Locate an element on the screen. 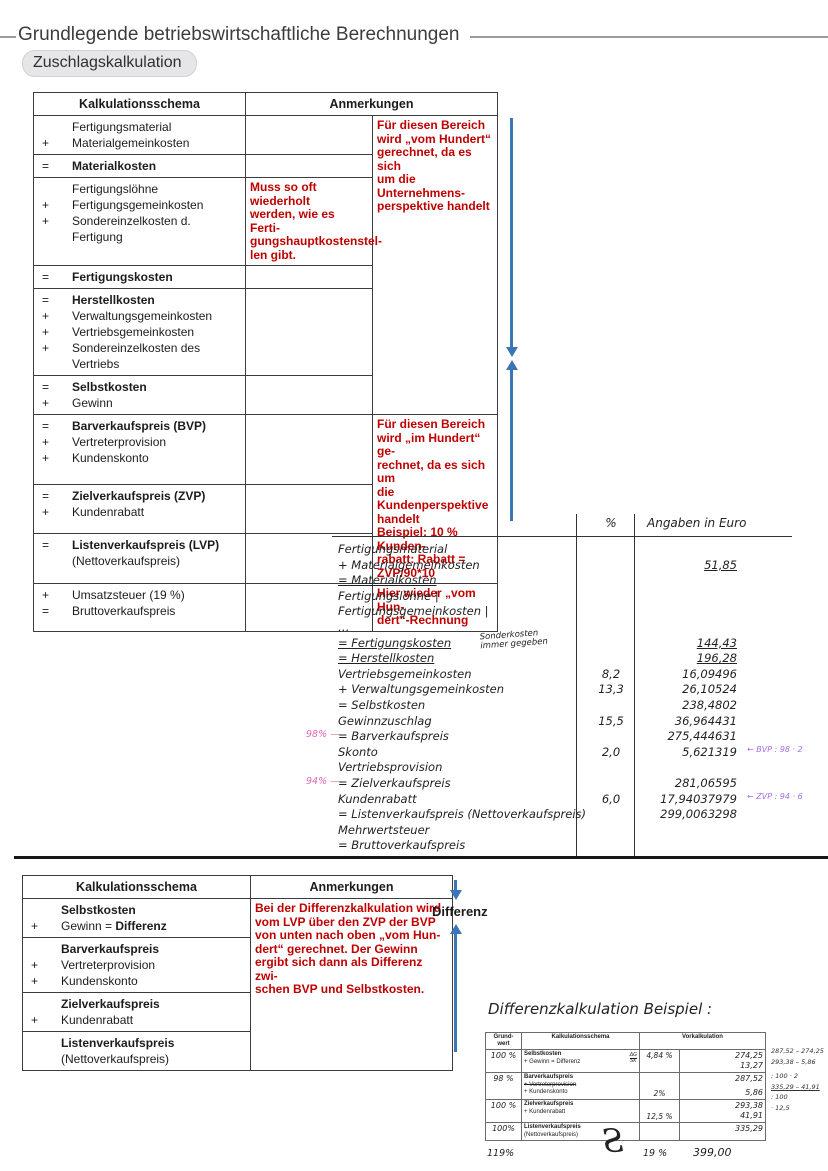  schema-line: + Gewinn = Differenz is located at coordinates (552, 1061).